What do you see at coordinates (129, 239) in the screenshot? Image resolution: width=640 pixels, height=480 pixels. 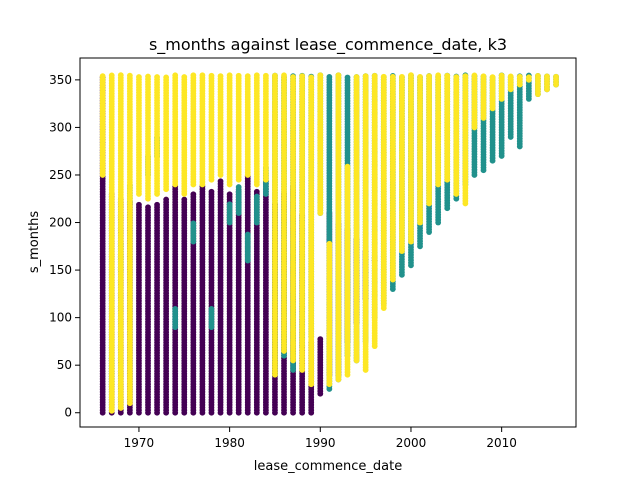 I see `cluster-2-column-1969` at bounding box center [129, 239].